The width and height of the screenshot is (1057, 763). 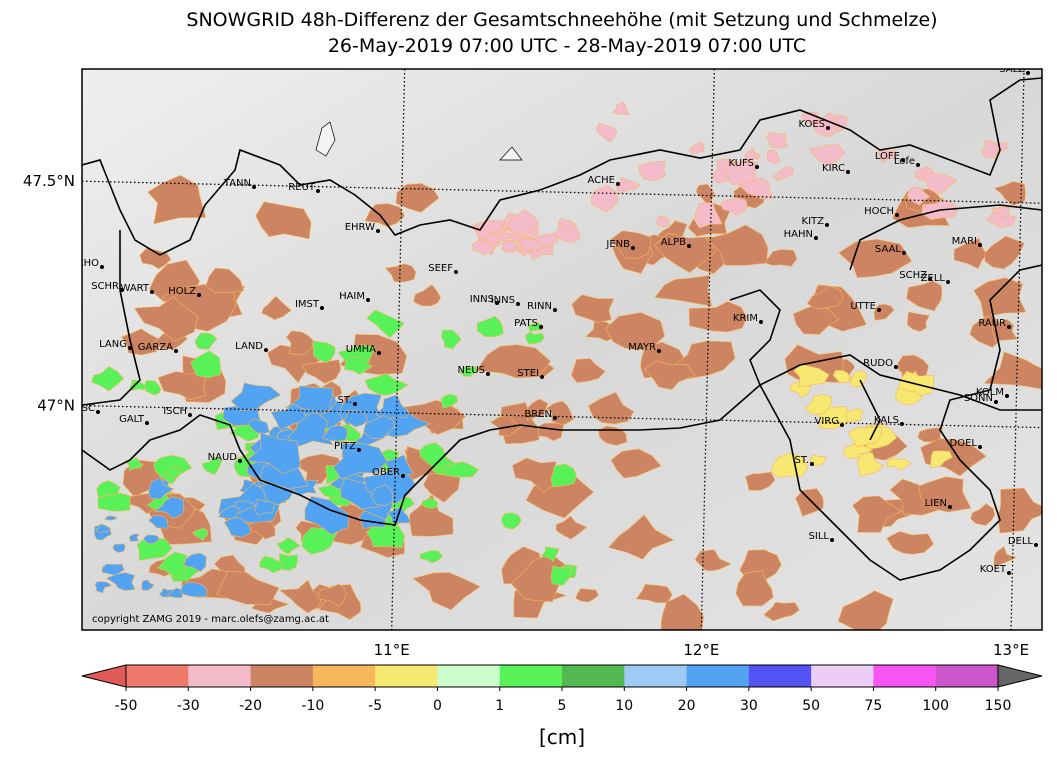 I want to click on lake, so click(x=419, y=141).